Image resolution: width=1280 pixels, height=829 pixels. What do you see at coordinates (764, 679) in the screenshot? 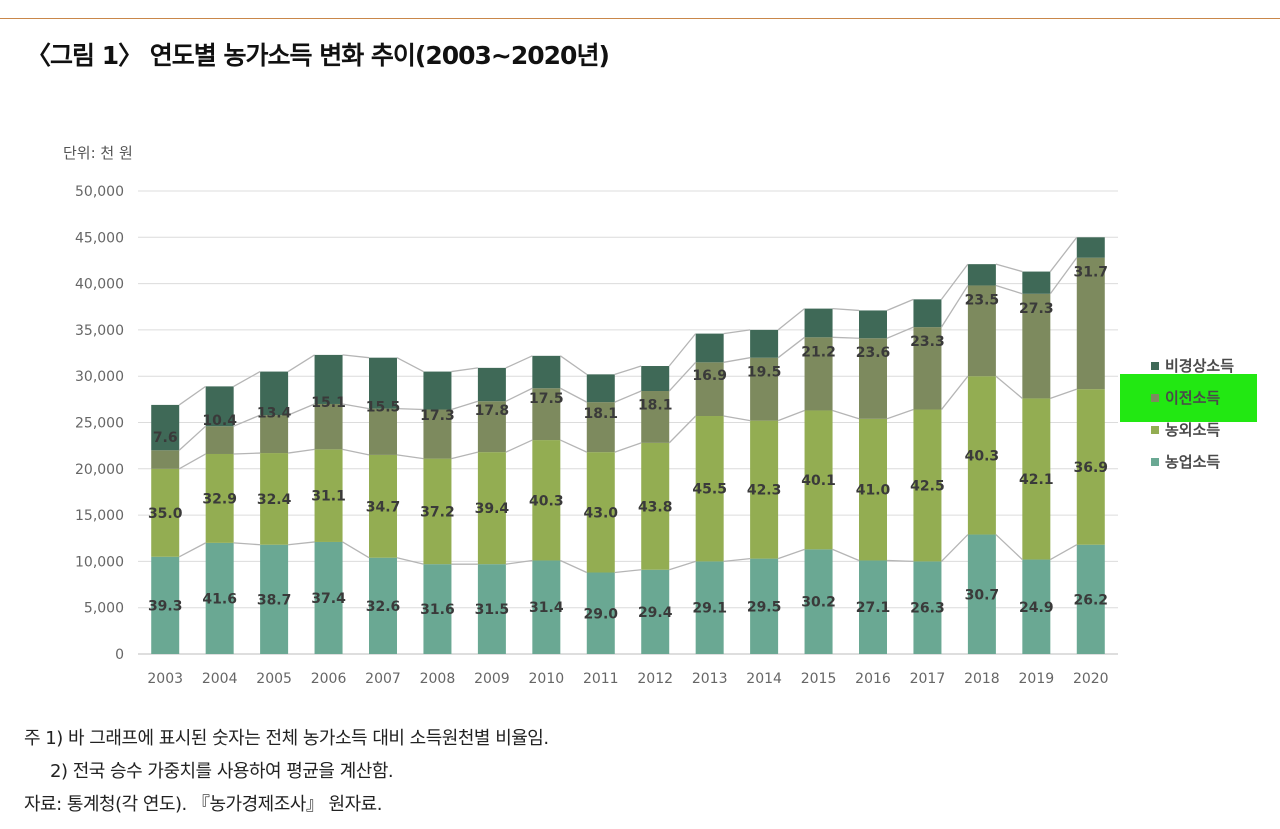
I see `x-tick-label: 2014` at bounding box center [764, 679].